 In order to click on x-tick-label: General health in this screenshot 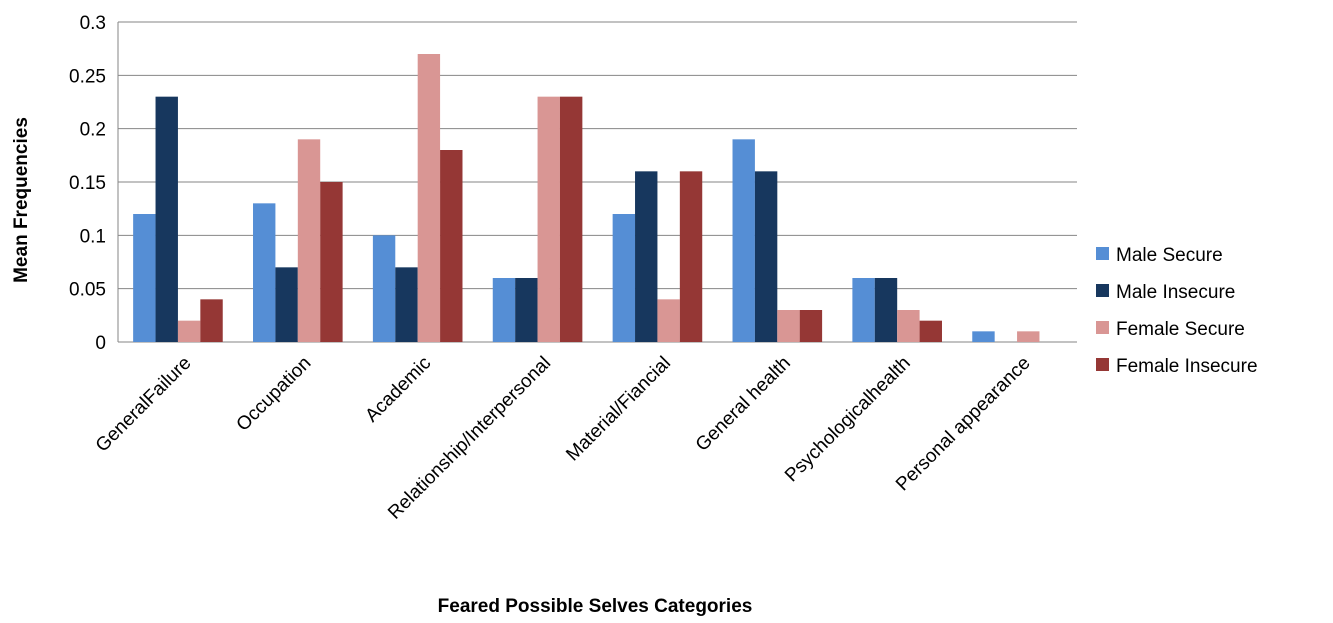, I will do `click(743, 404)`.